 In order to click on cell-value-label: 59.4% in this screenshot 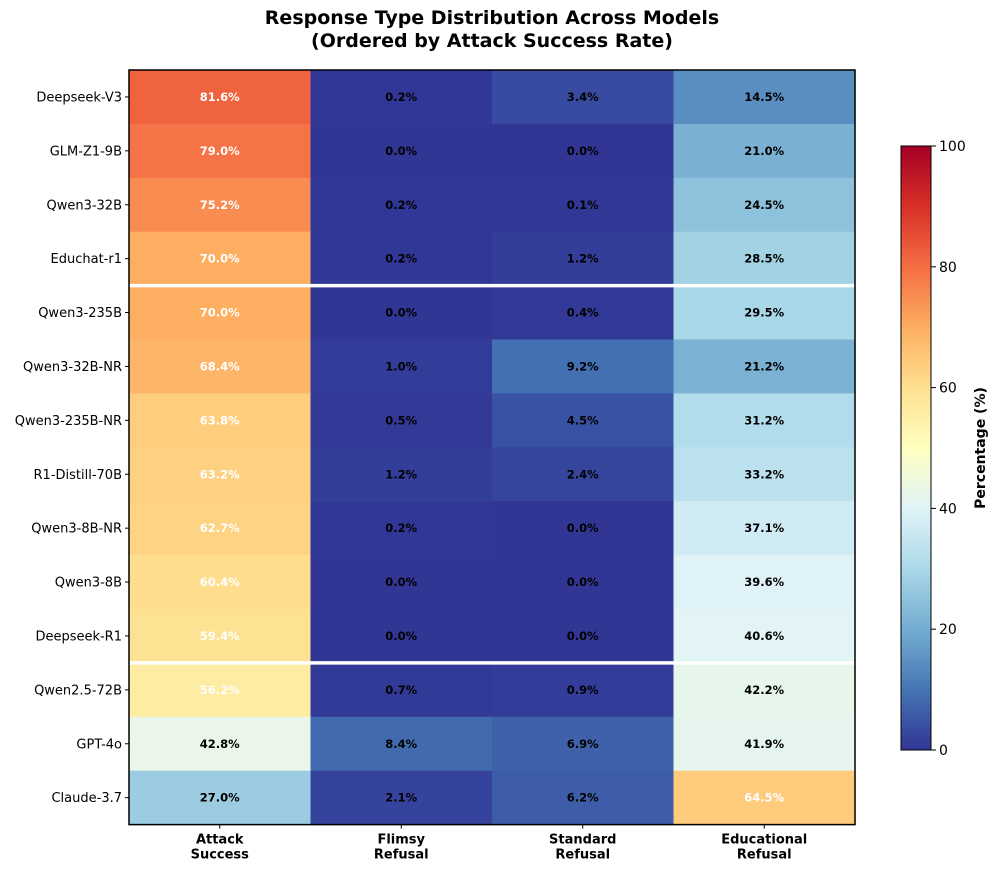, I will do `click(220, 636)`.